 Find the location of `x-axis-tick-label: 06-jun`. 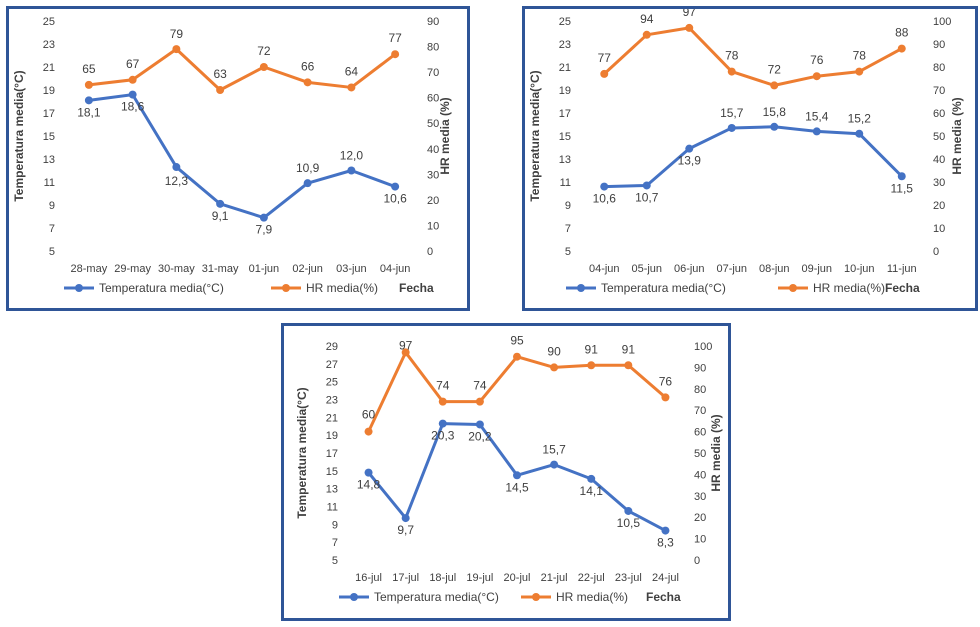

x-axis-tick-label: 06-jun is located at coordinates (689, 269).